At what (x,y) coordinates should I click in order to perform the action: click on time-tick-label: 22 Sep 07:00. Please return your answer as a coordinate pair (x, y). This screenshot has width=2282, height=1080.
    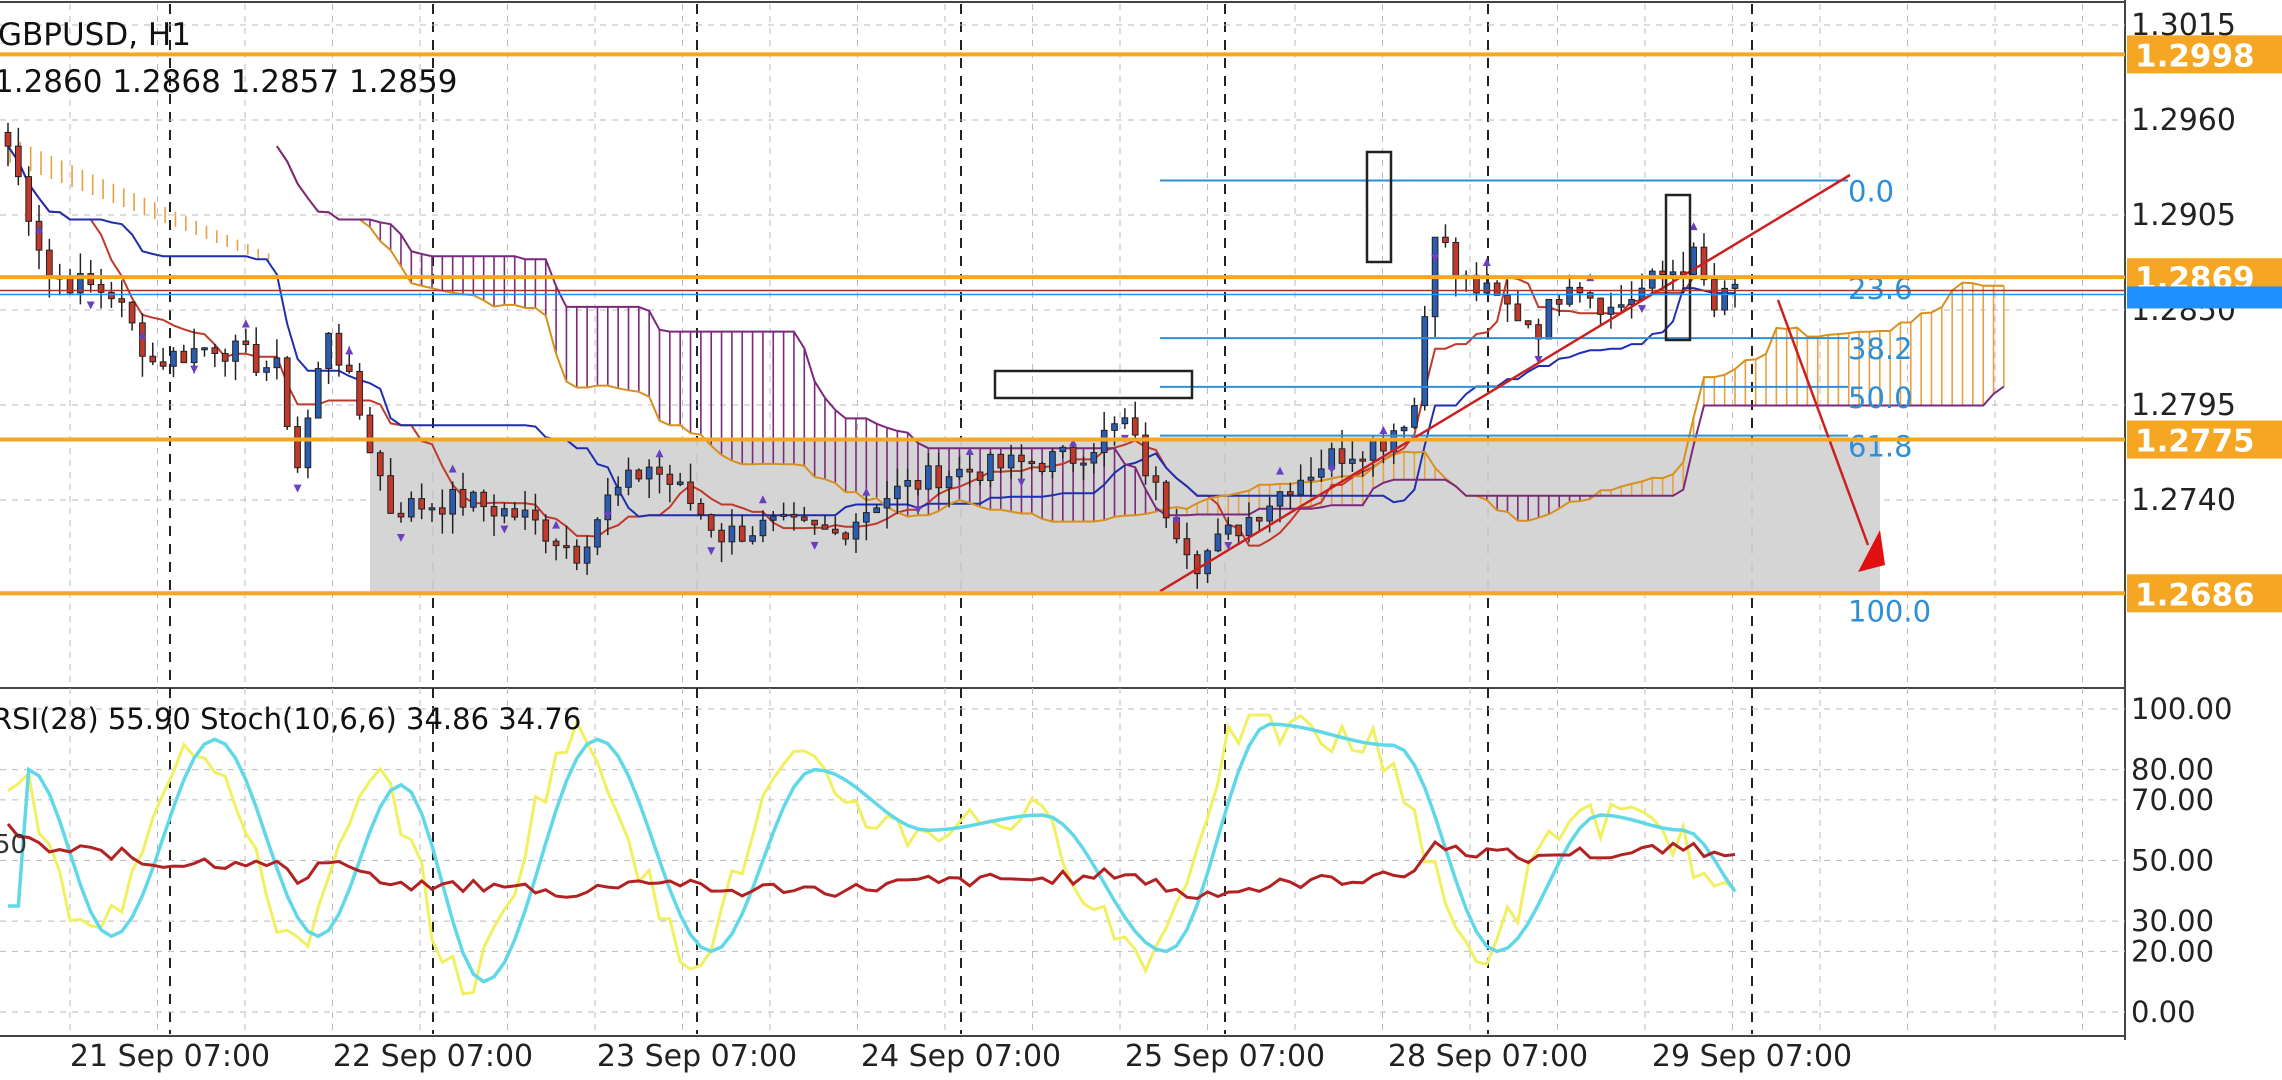
    Looking at the image, I should click on (433, 1056).